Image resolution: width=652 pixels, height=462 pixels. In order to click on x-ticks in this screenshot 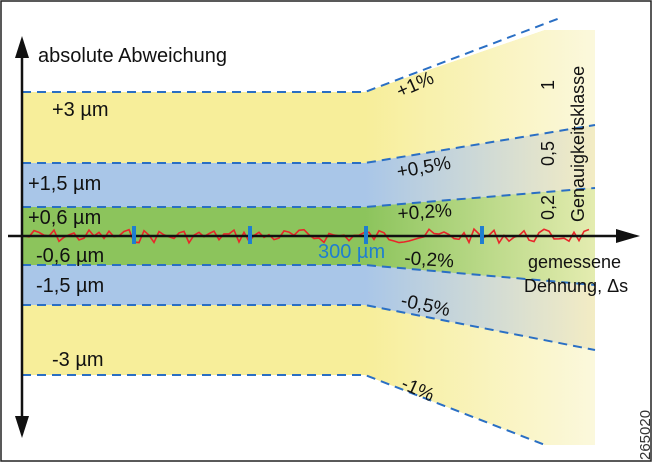, I will do `click(308, 235)`.